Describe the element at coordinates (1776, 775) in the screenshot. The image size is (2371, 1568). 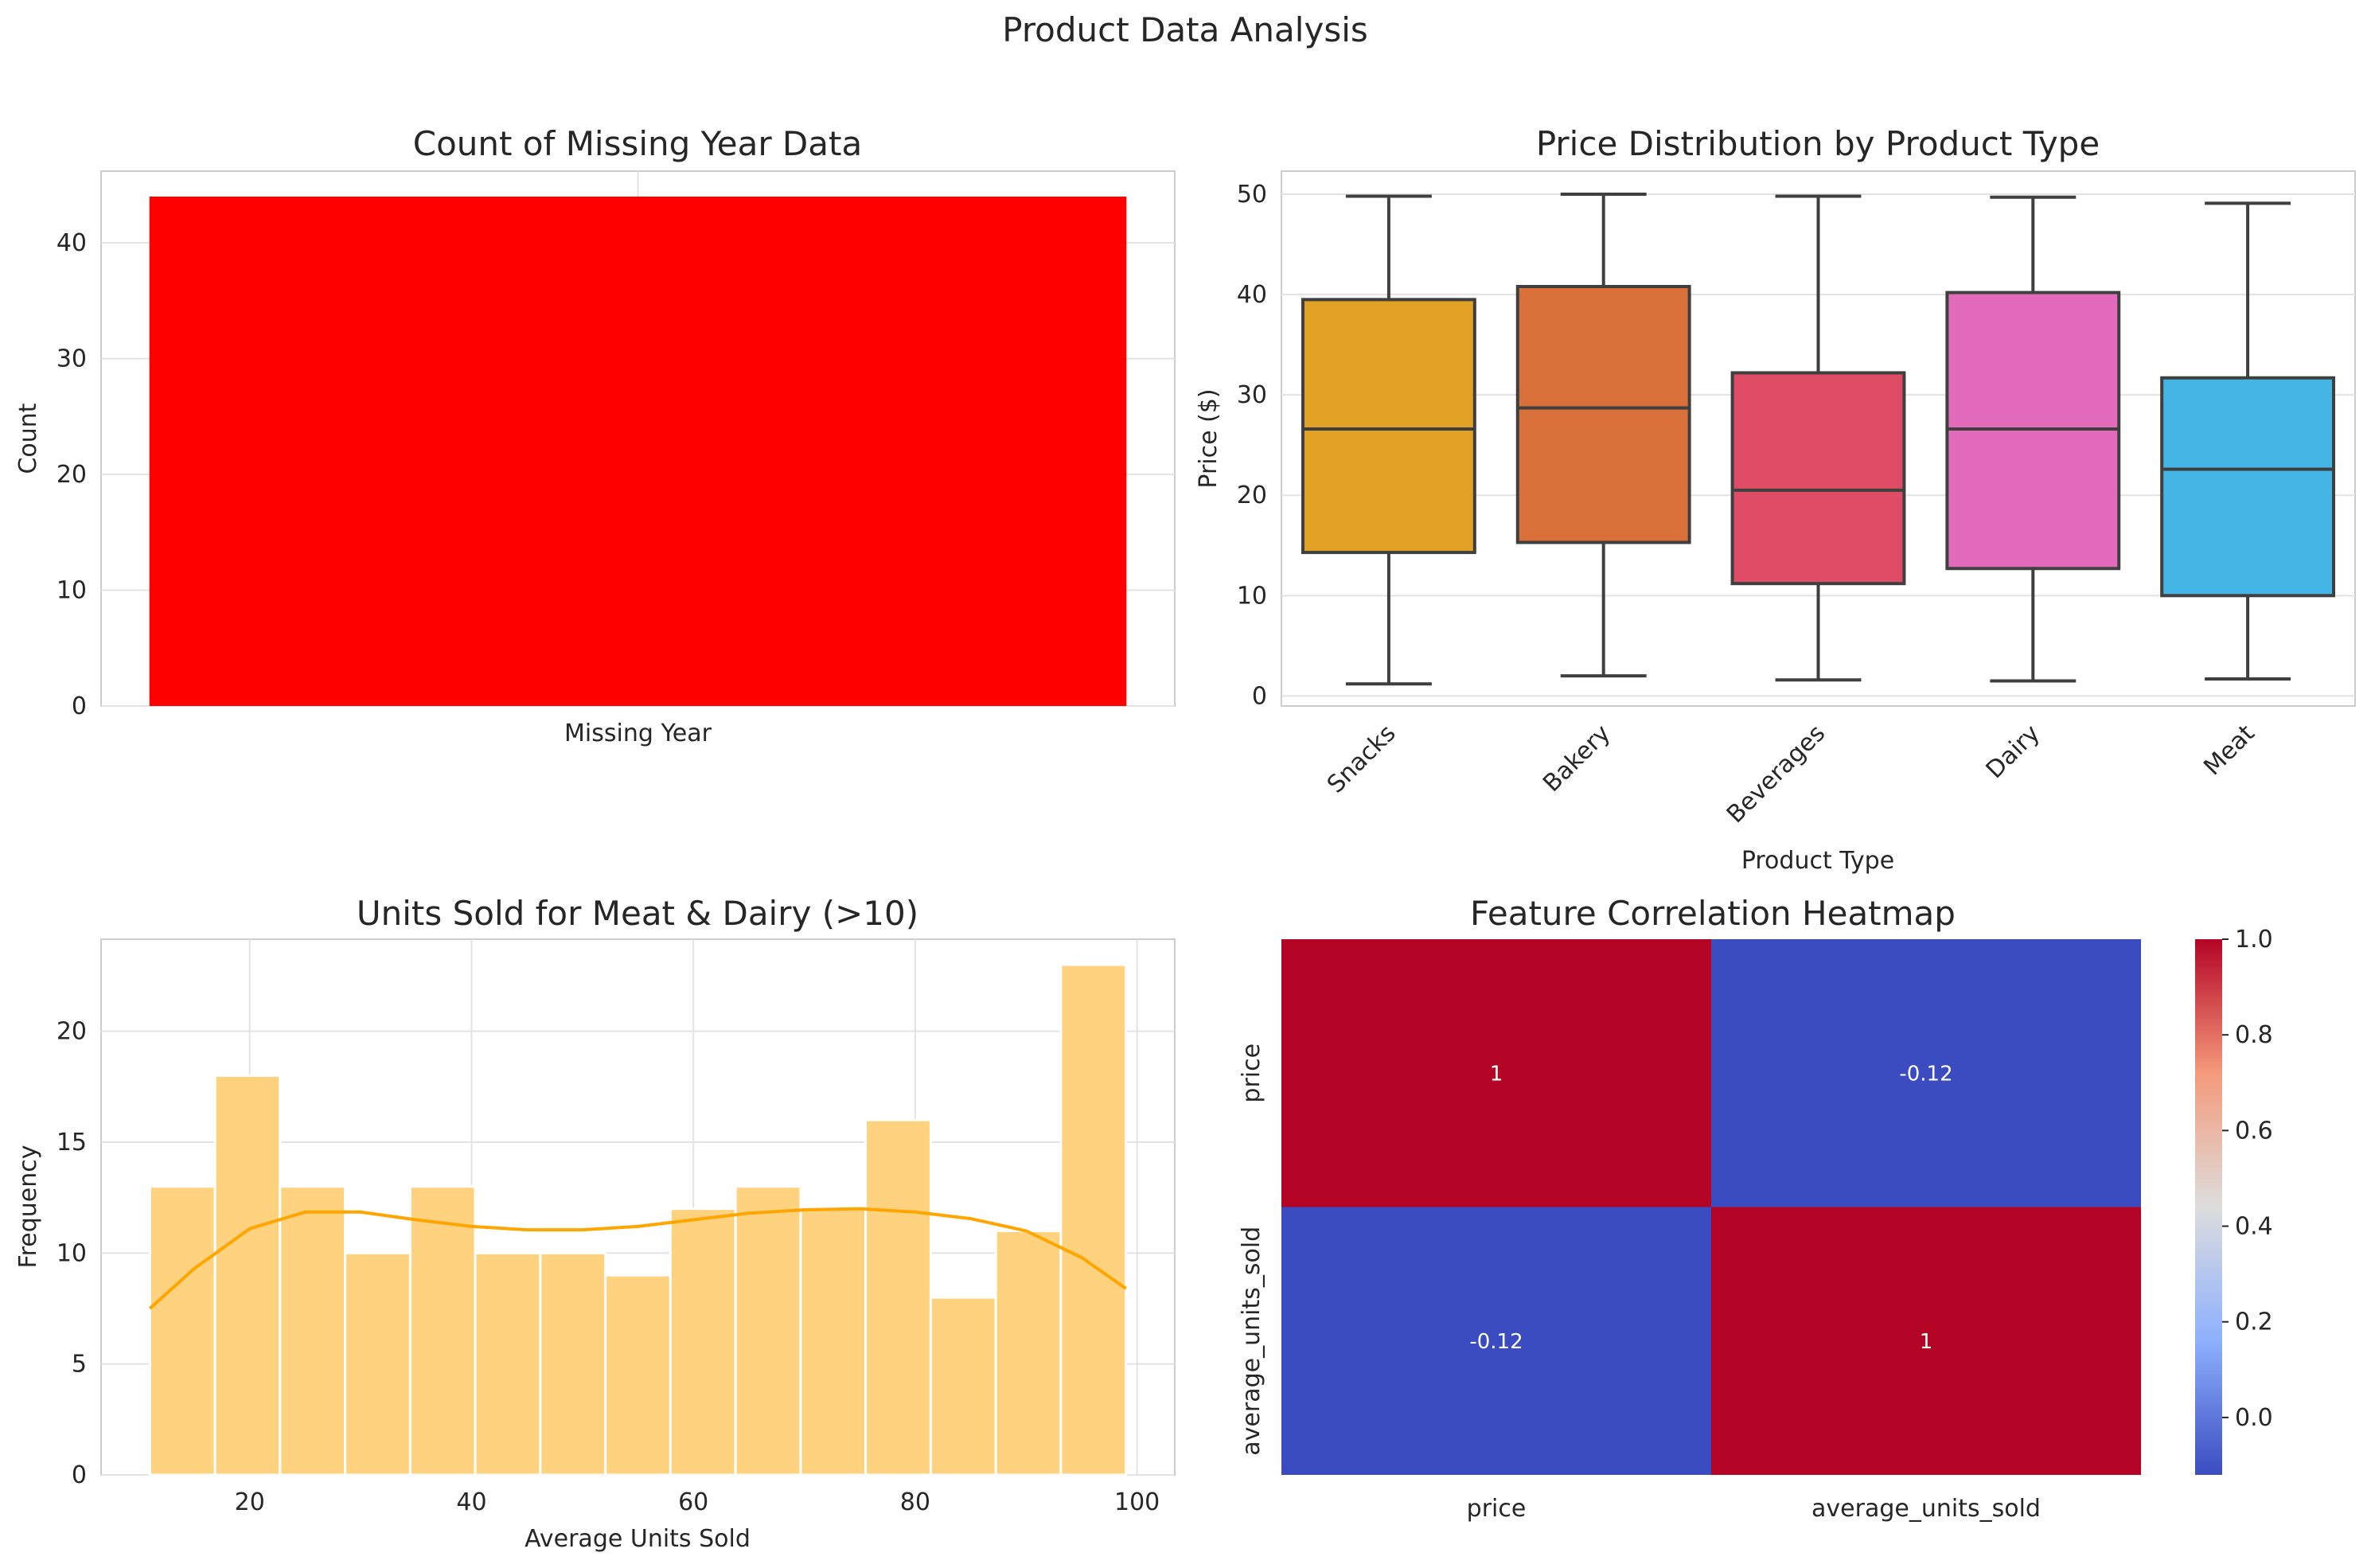
I see `x-tick-label: Beverages` at that location.